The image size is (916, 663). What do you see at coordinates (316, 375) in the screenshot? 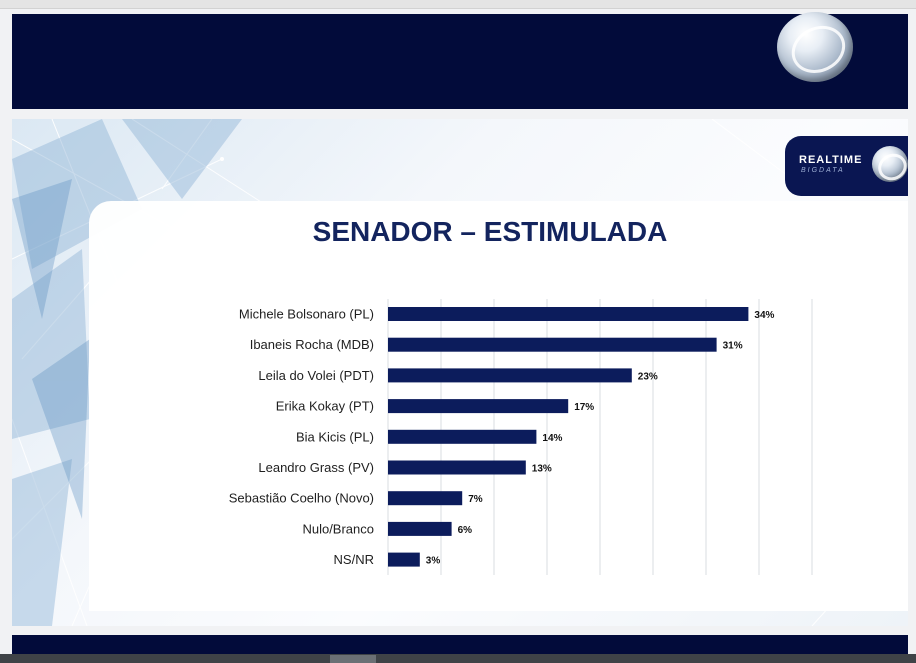
I see `category-label: Leila do Volei (PDT)` at bounding box center [316, 375].